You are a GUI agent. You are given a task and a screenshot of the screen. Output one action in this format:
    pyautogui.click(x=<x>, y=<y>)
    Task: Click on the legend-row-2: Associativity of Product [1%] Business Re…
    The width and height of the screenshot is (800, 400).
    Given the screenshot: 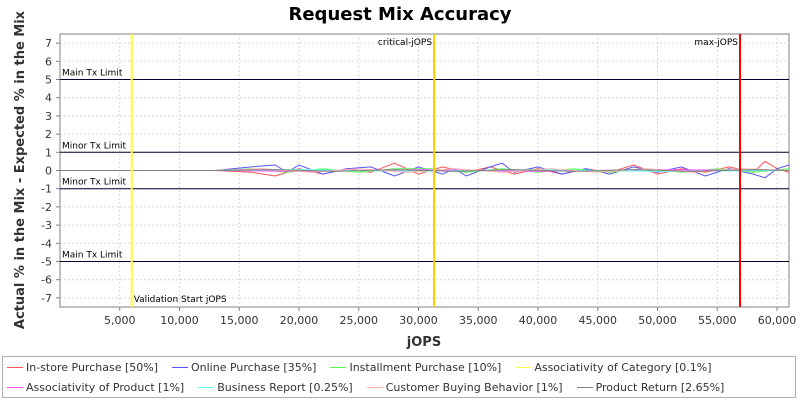 What is the action you would take?
    pyautogui.click(x=399, y=387)
    